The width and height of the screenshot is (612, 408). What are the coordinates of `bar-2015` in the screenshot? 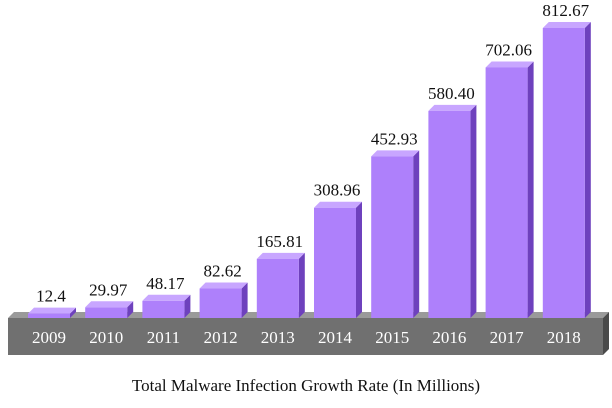 It's located at (395, 234).